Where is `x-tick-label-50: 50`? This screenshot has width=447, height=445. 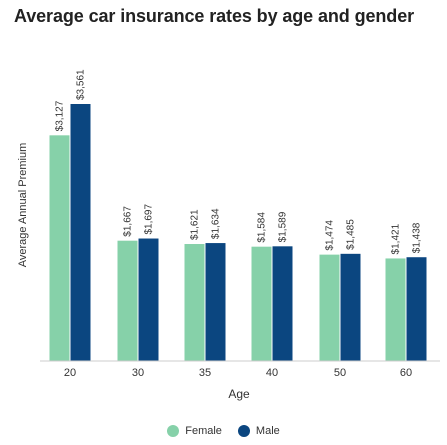 x-tick-label-50: 50 is located at coordinates (340, 373).